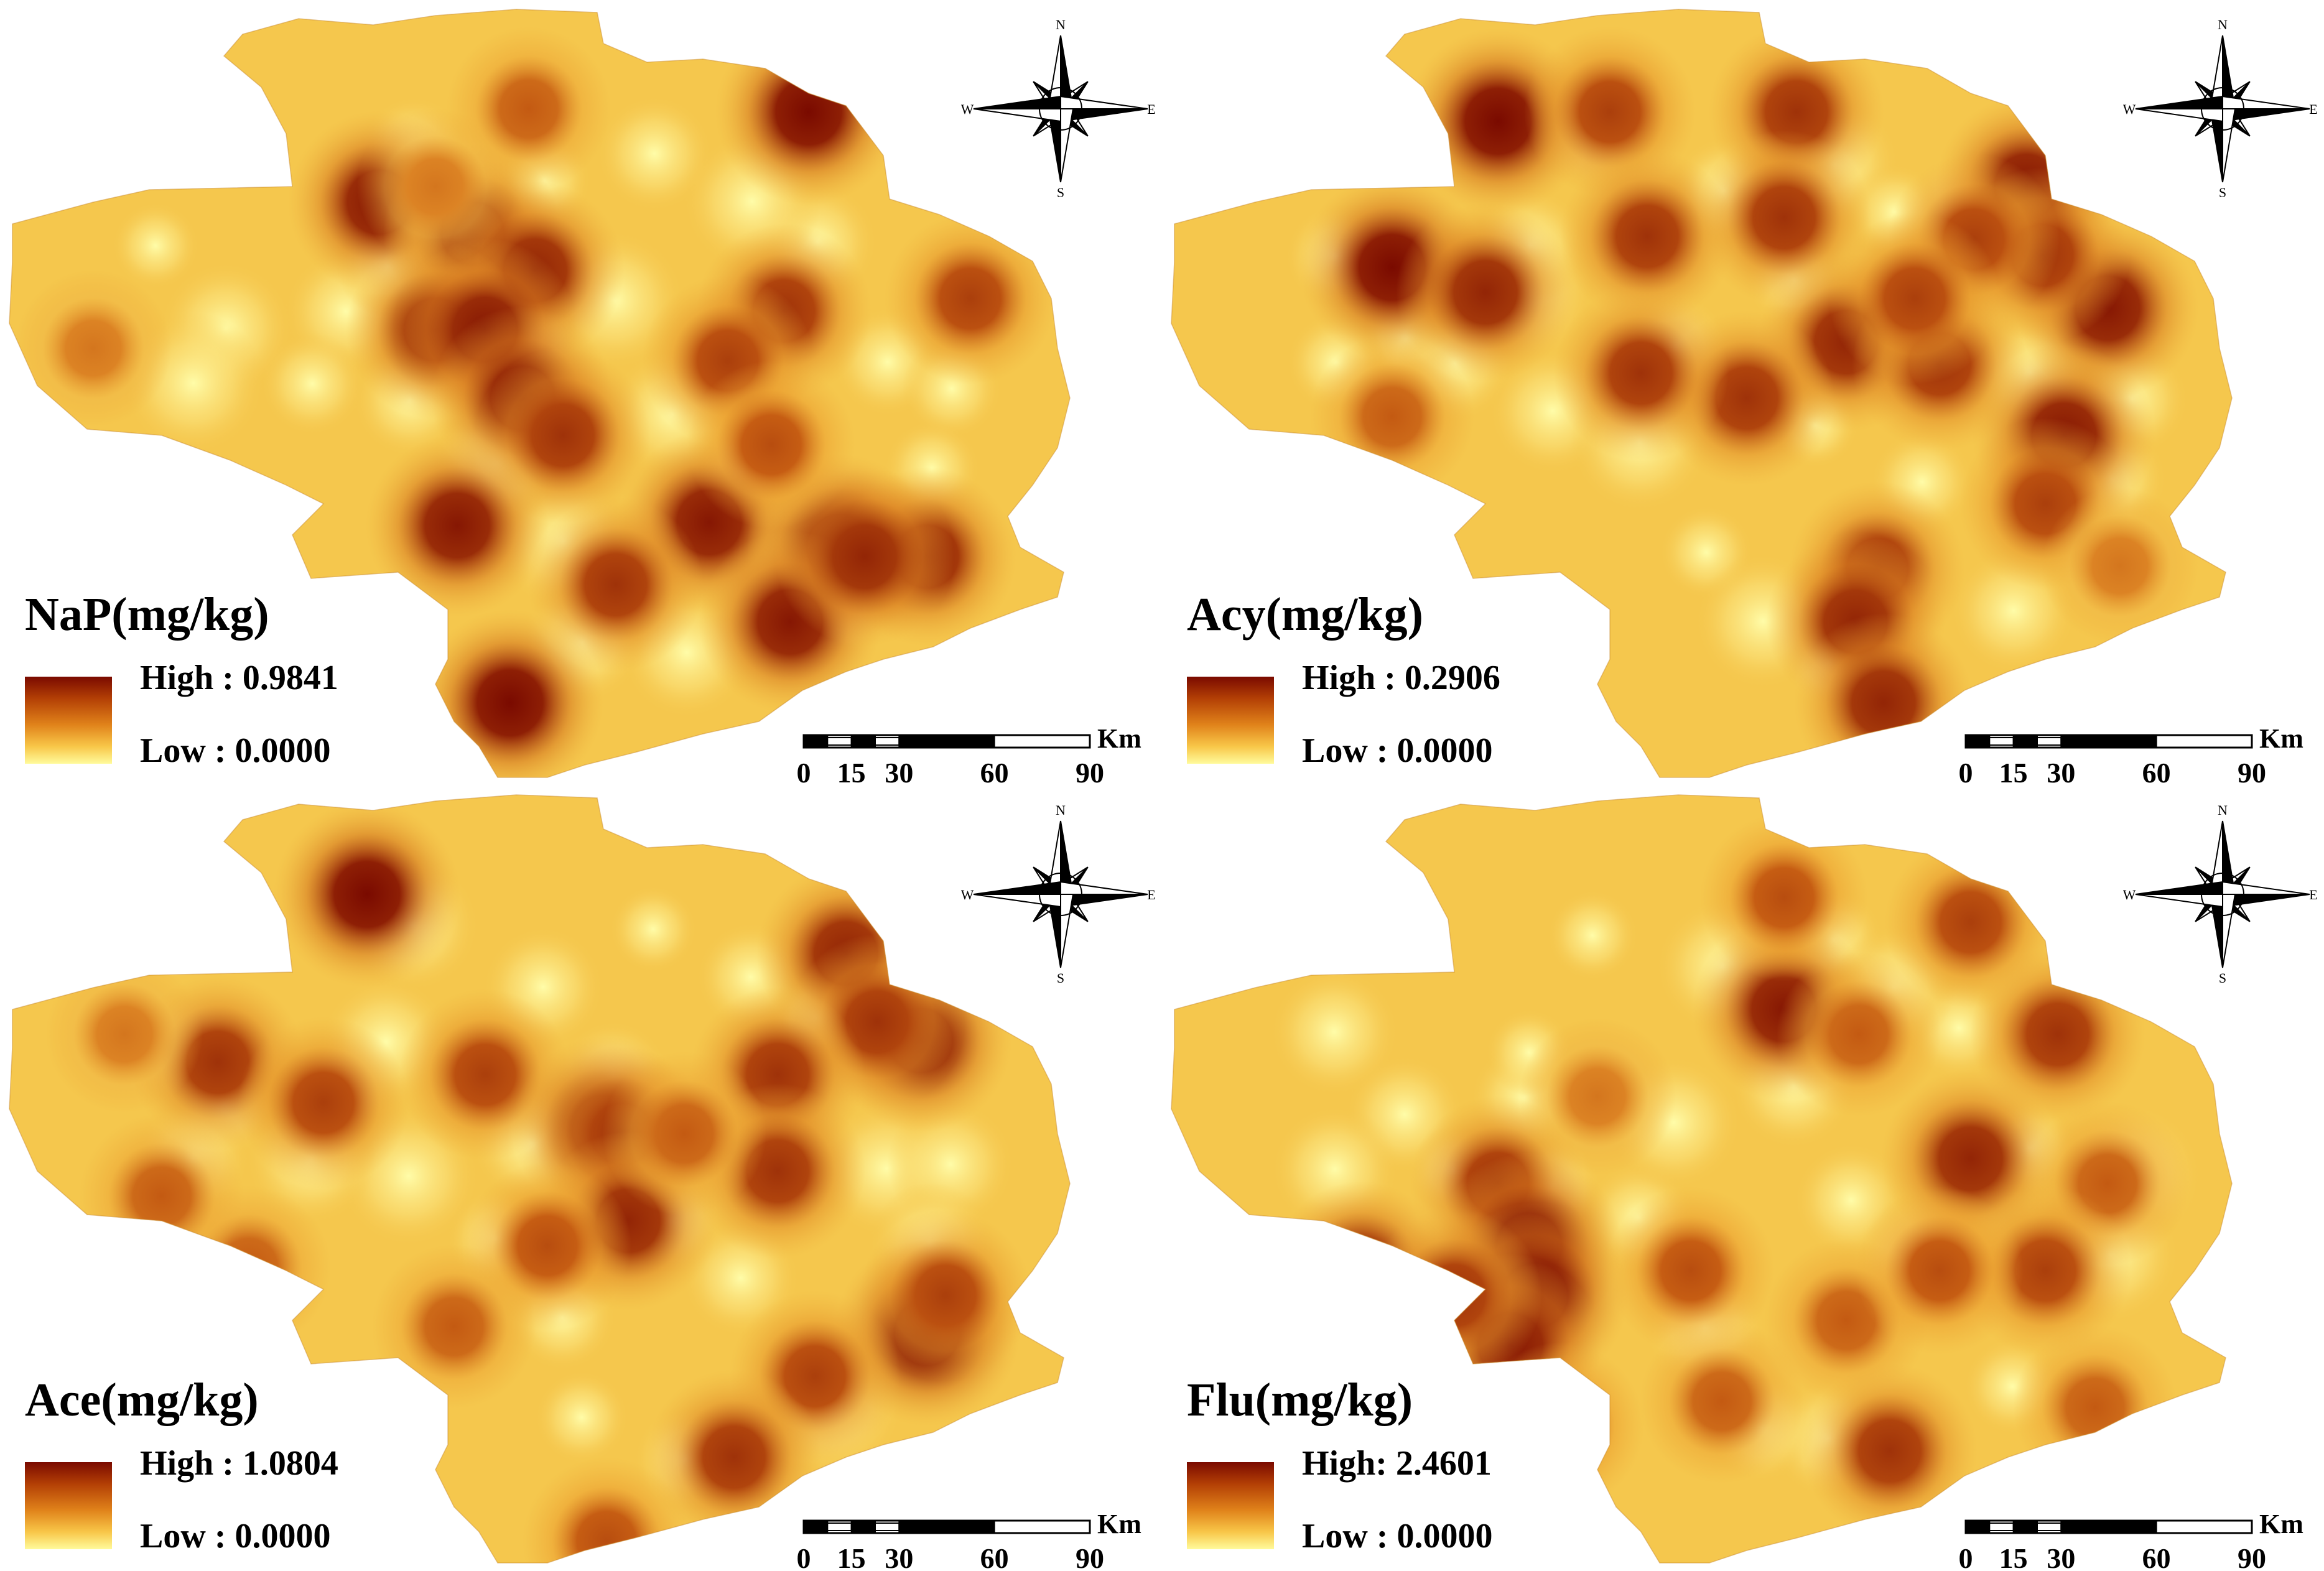  What do you see at coordinates (899, 1555) in the screenshot?
I see `scale-tick-label: 30` at bounding box center [899, 1555].